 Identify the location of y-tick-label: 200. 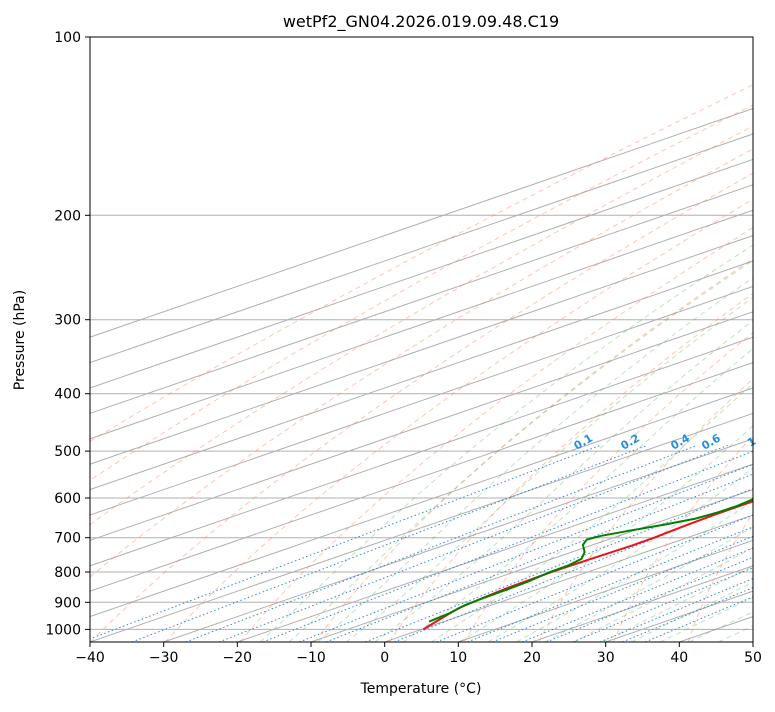
(67, 216).